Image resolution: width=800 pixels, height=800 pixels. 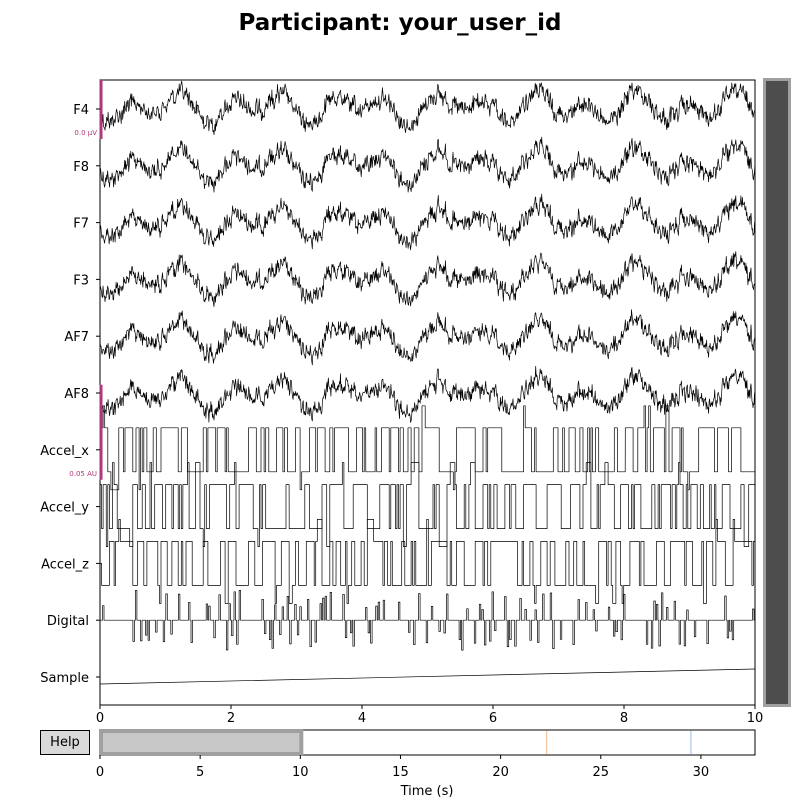 I want to click on x-tick-label: 4, so click(x=362, y=718).